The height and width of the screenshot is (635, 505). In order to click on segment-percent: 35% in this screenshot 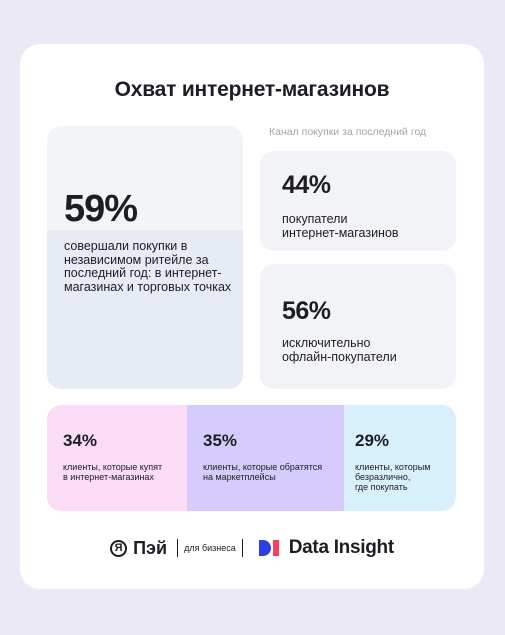, I will do `click(220, 440)`.